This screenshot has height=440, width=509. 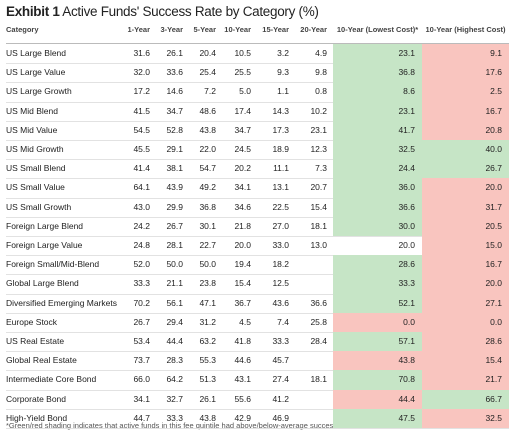 What do you see at coordinates (493, 341) in the screenshot?
I see `value-cell: 28.6` at bounding box center [493, 341].